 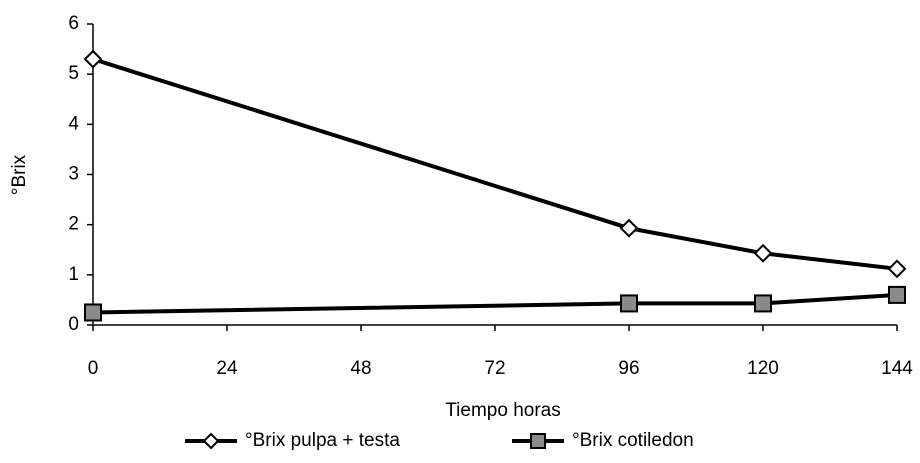 What do you see at coordinates (494, 368) in the screenshot?
I see `x-tick-label: 72` at bounding box center [494, 368].